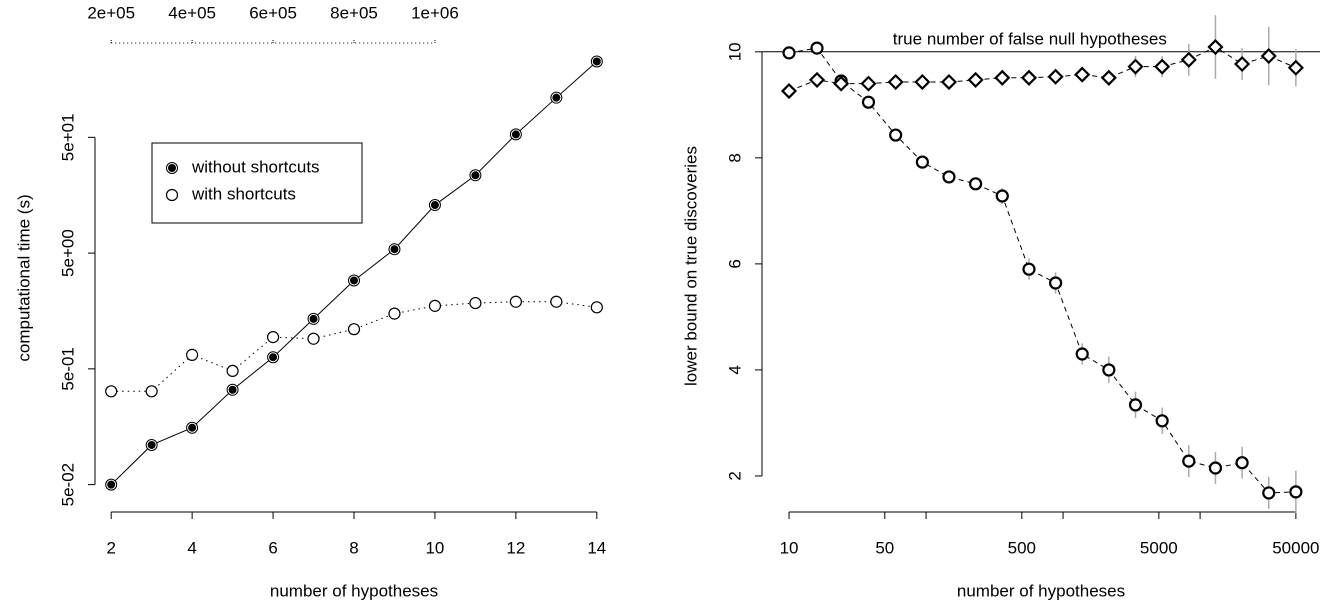 The width and height of the screenshot is (1338, 604). Describe the element at coordinates (191, 547) in the screenshot. I see `x-tick-label: 4` at that location.